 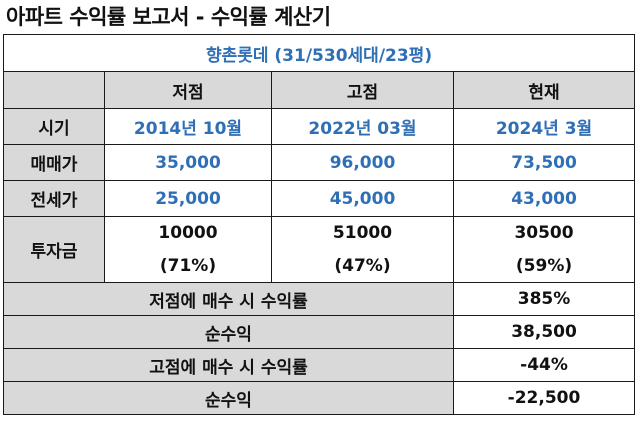 I want to click on cell-invest-ratio-current: (59%), so click(x=544, y=266).